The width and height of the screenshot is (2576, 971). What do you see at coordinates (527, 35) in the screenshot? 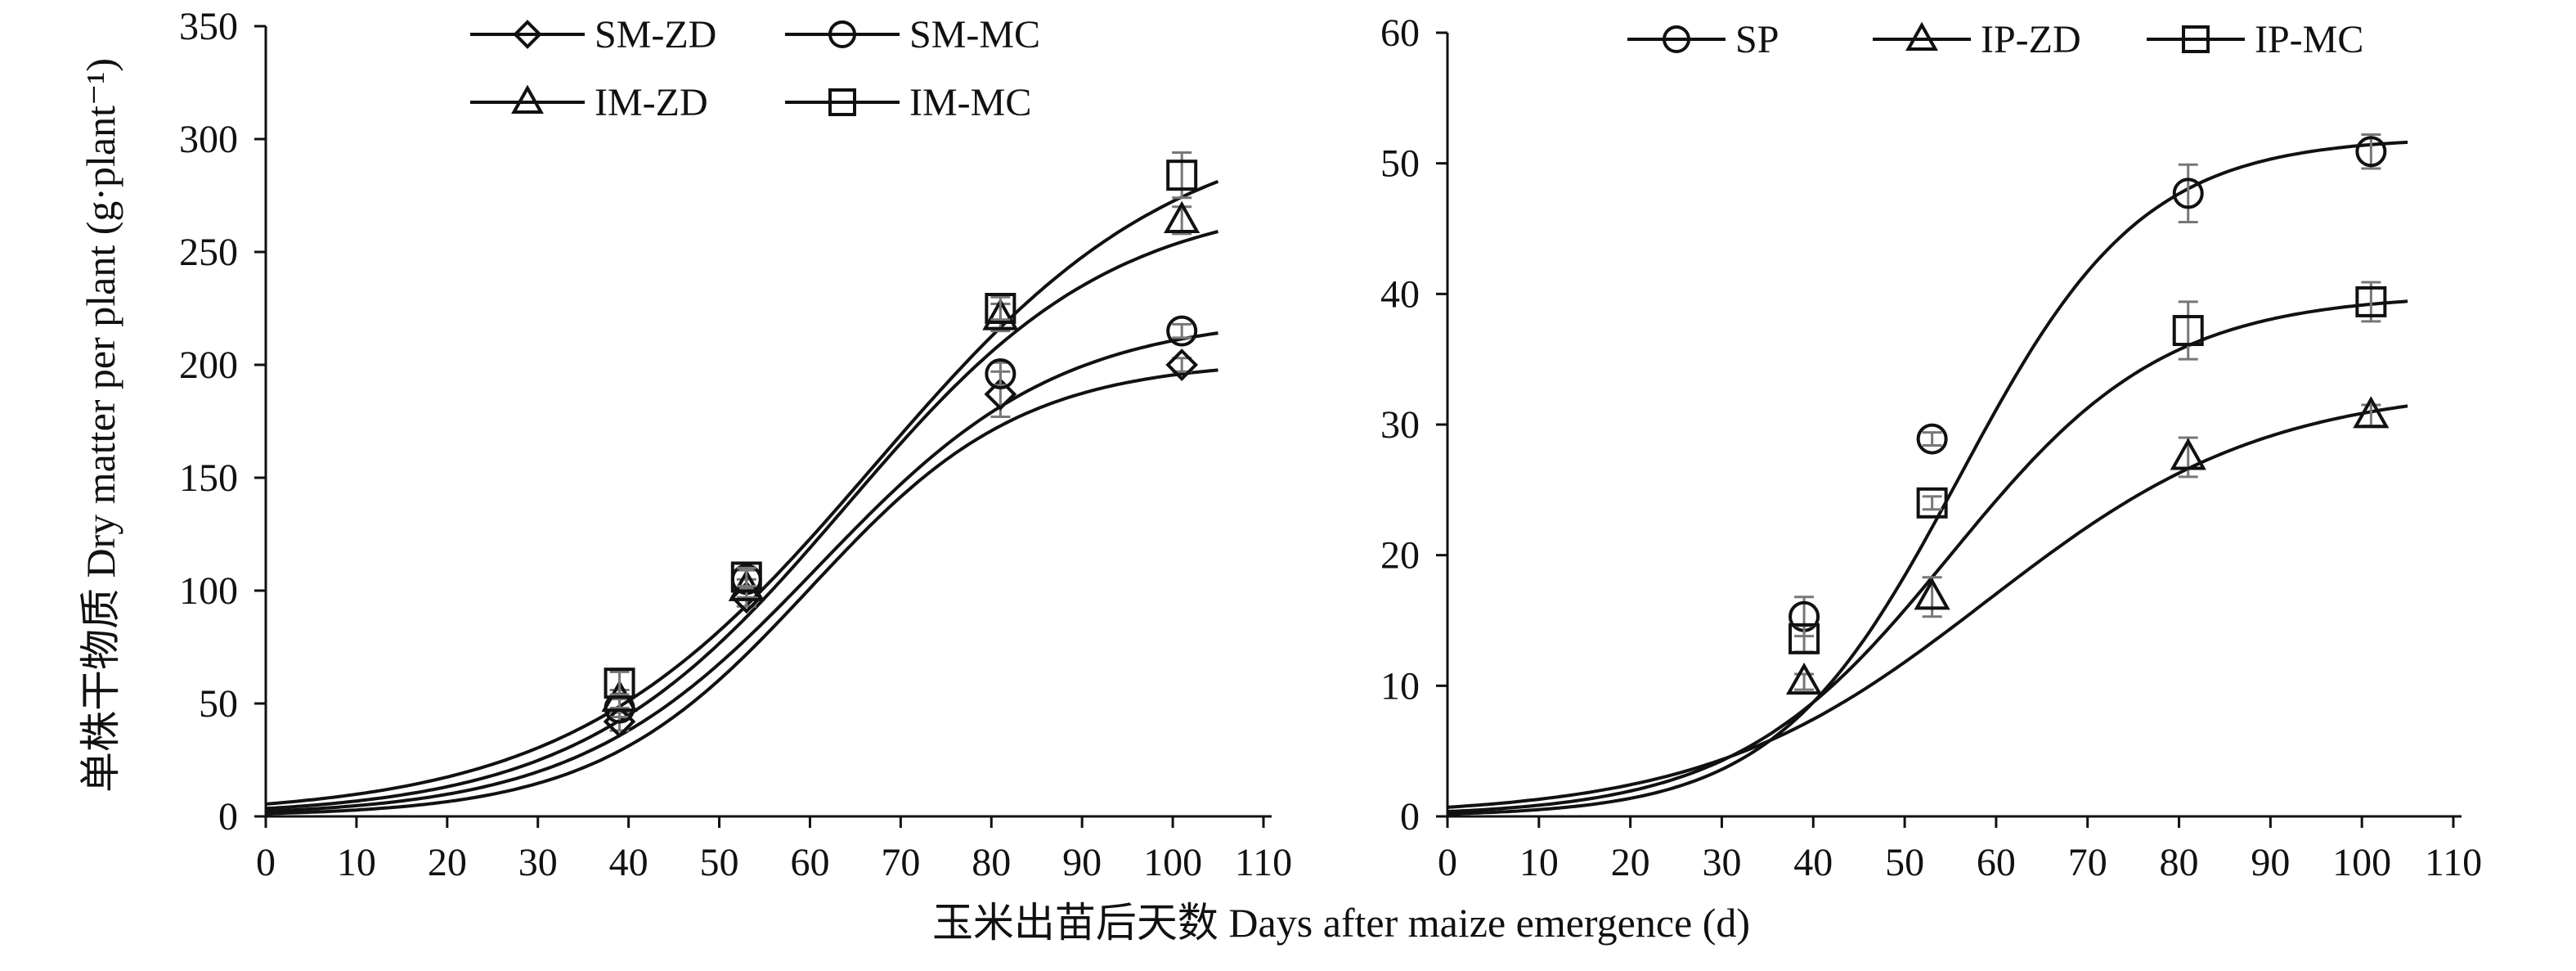
I see `legend-marker-sm-zd` at bounding box center [527, 35].